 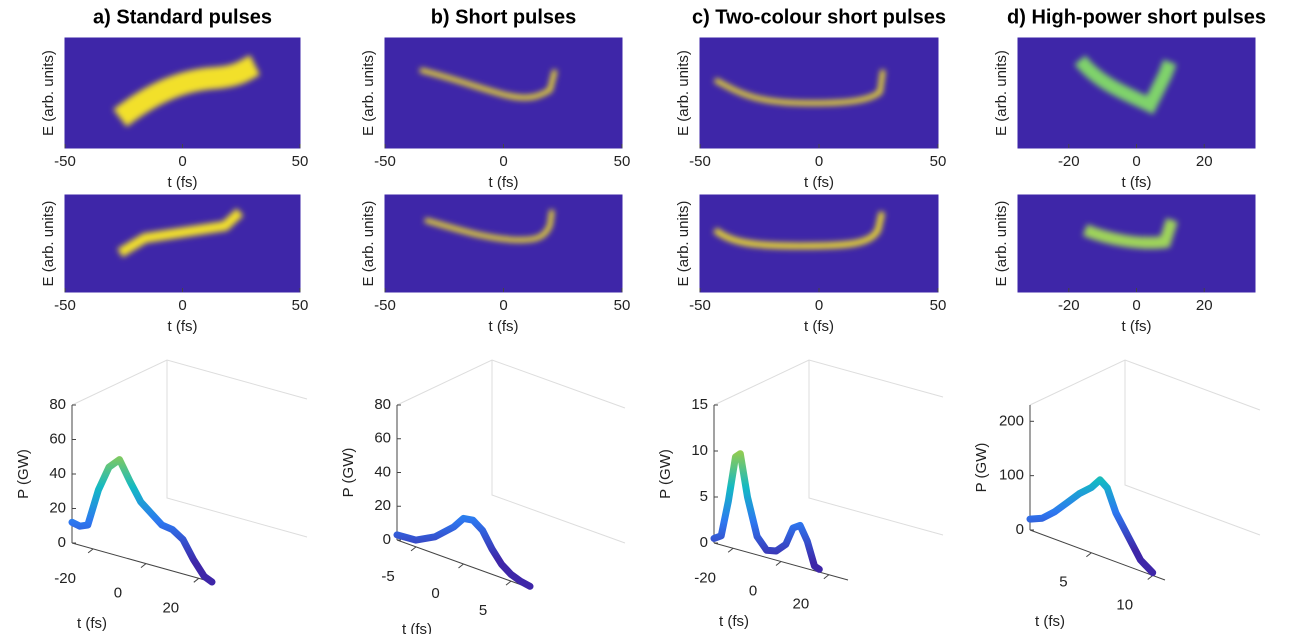 What do you see at coordinates (1124, 604) in the screenshot?
I see `x-tick-label: 10` at bounding box center [1124, 604].